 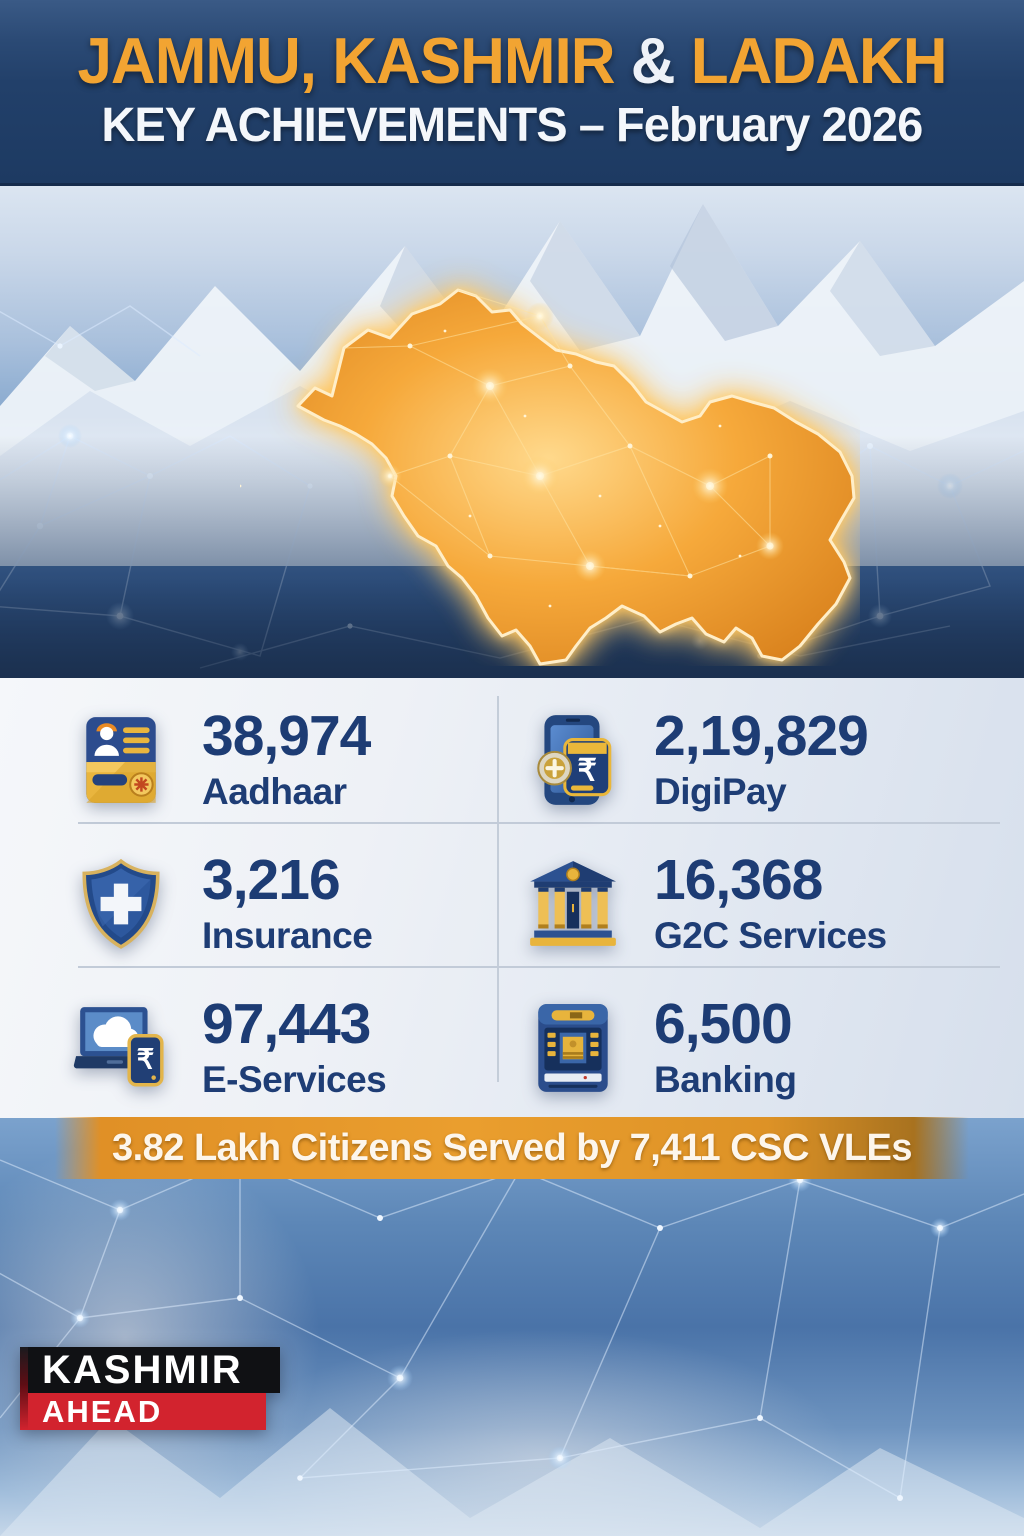 I want to click on title-part2: LADAKH, so click(x=819, y=62).